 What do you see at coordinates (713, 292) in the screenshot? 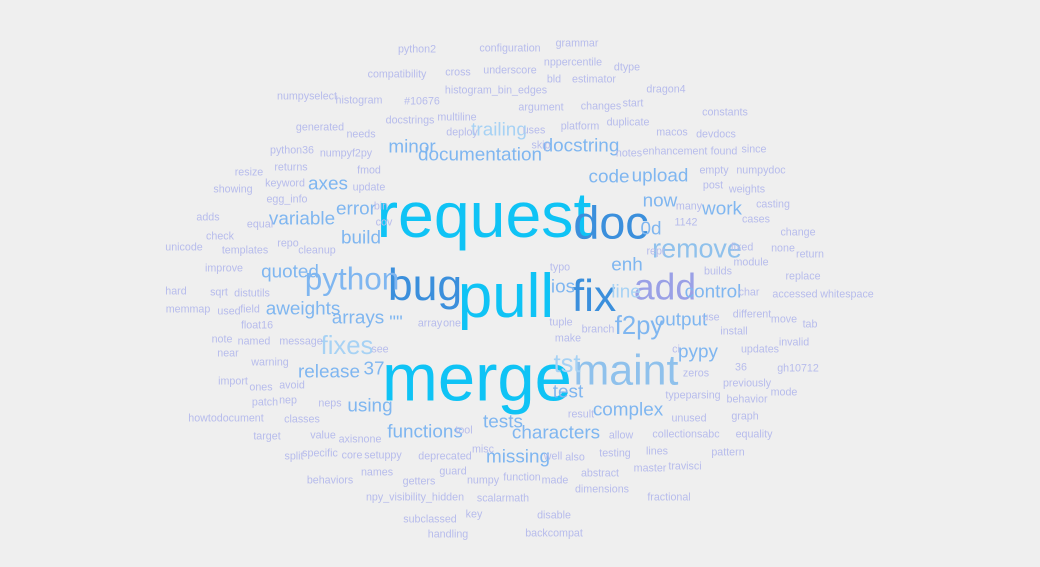
I see `word-control: control` at bounding box center [713, 292].